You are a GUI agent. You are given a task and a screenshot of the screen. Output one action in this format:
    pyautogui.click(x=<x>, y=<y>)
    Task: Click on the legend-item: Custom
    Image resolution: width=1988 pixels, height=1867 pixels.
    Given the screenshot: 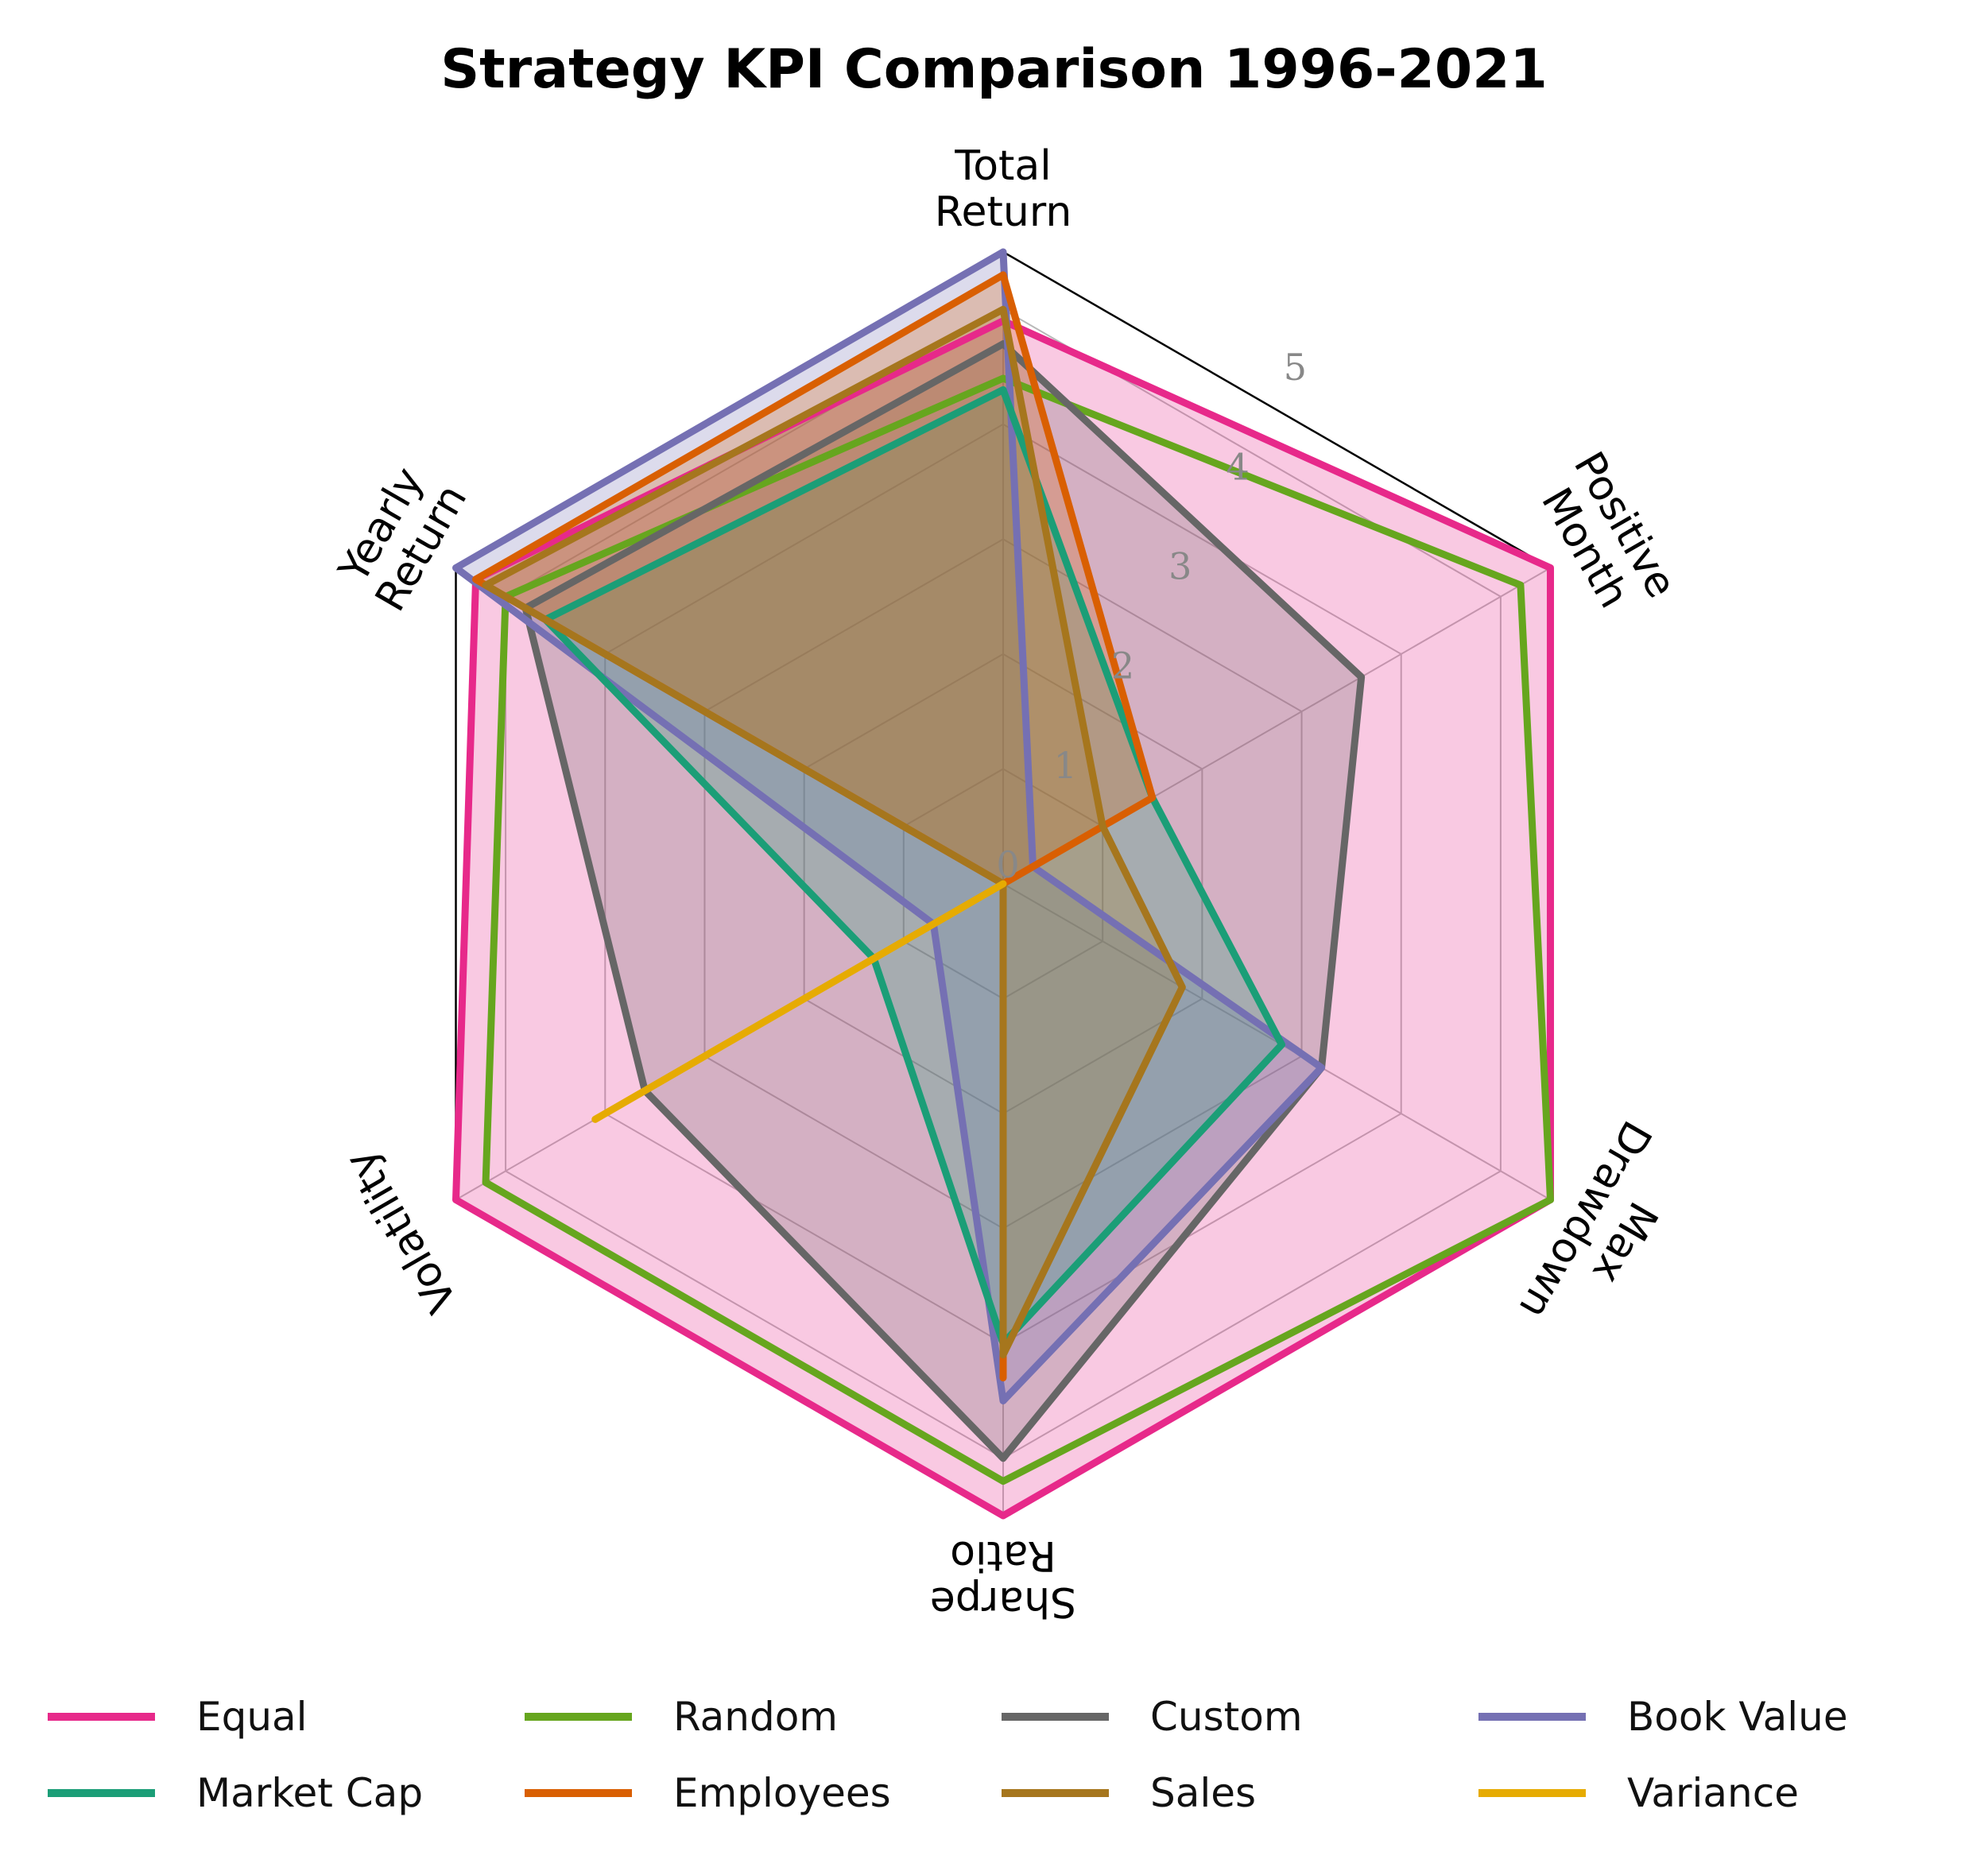 What is the action you would take?
    pyautogui.click(x=1240, y=1717)
    